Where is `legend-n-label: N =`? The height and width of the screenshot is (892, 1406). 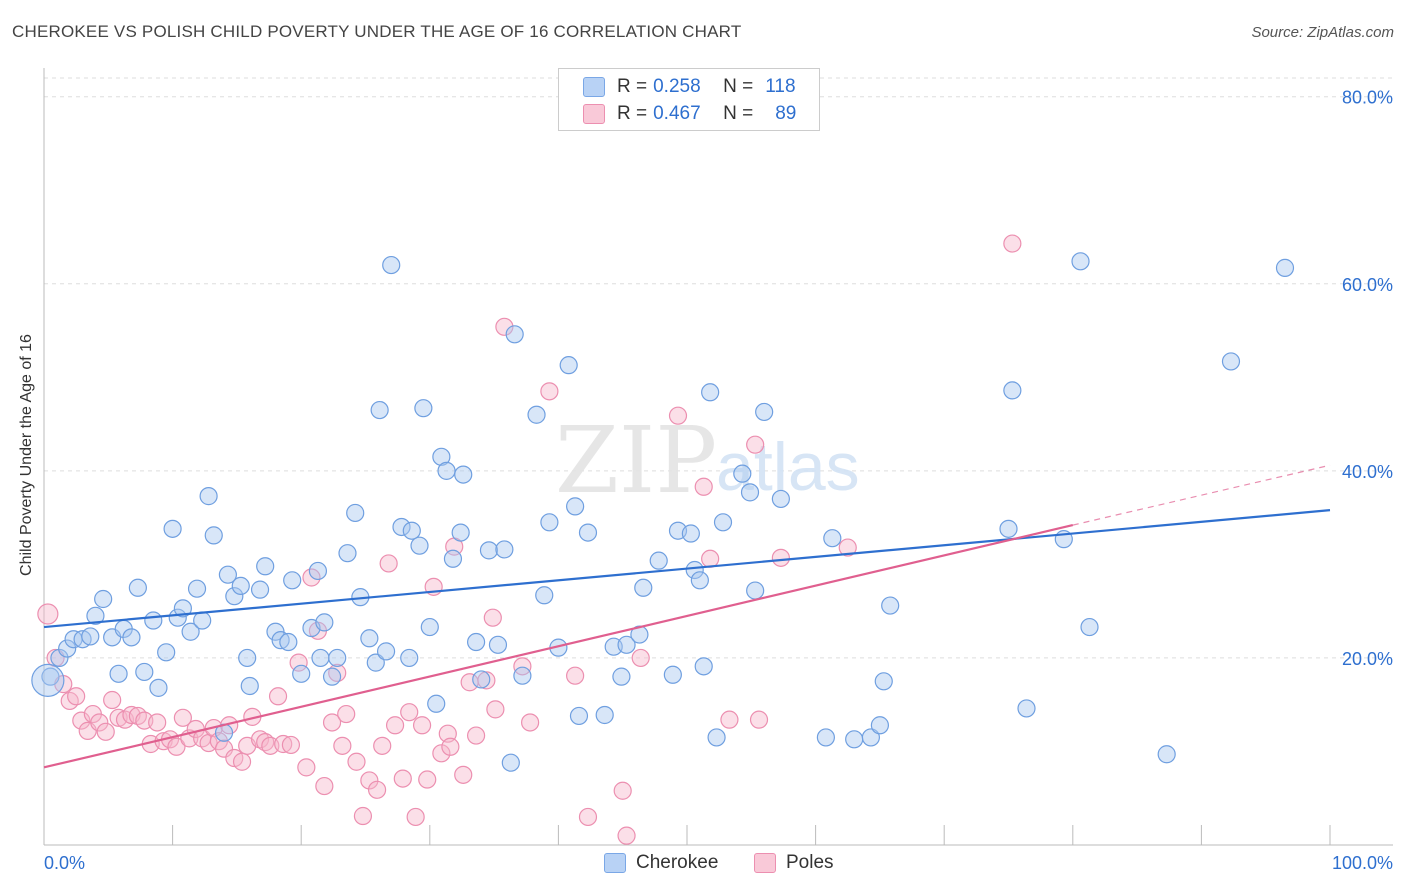 legend-n-label: N = is located at coordinates (738, 86).